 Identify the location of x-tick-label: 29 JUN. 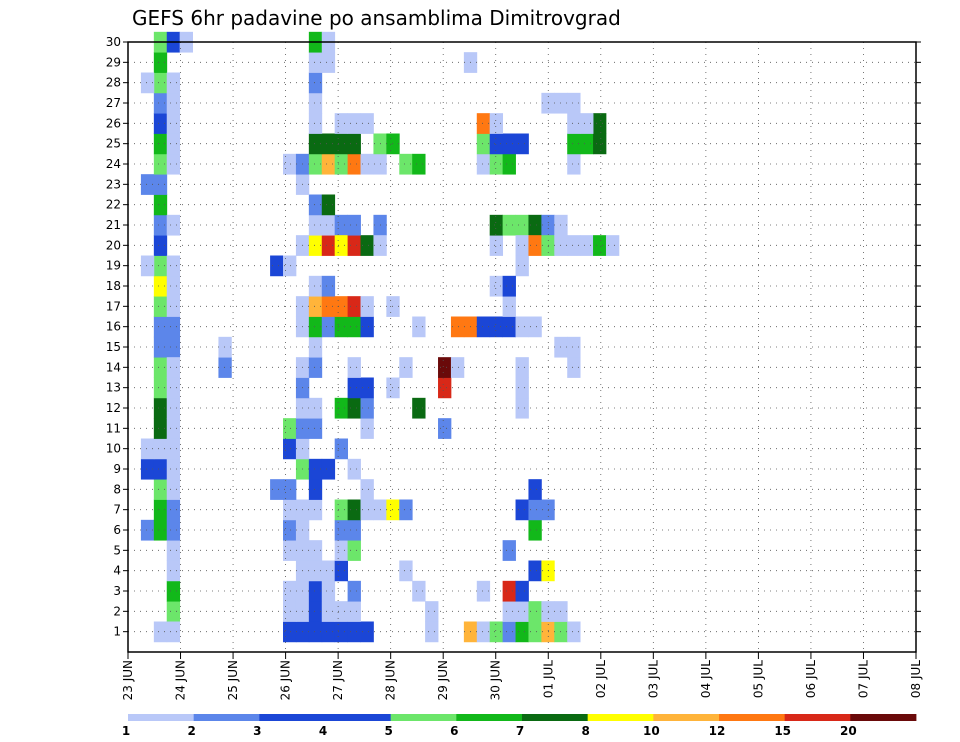
(443, 680).